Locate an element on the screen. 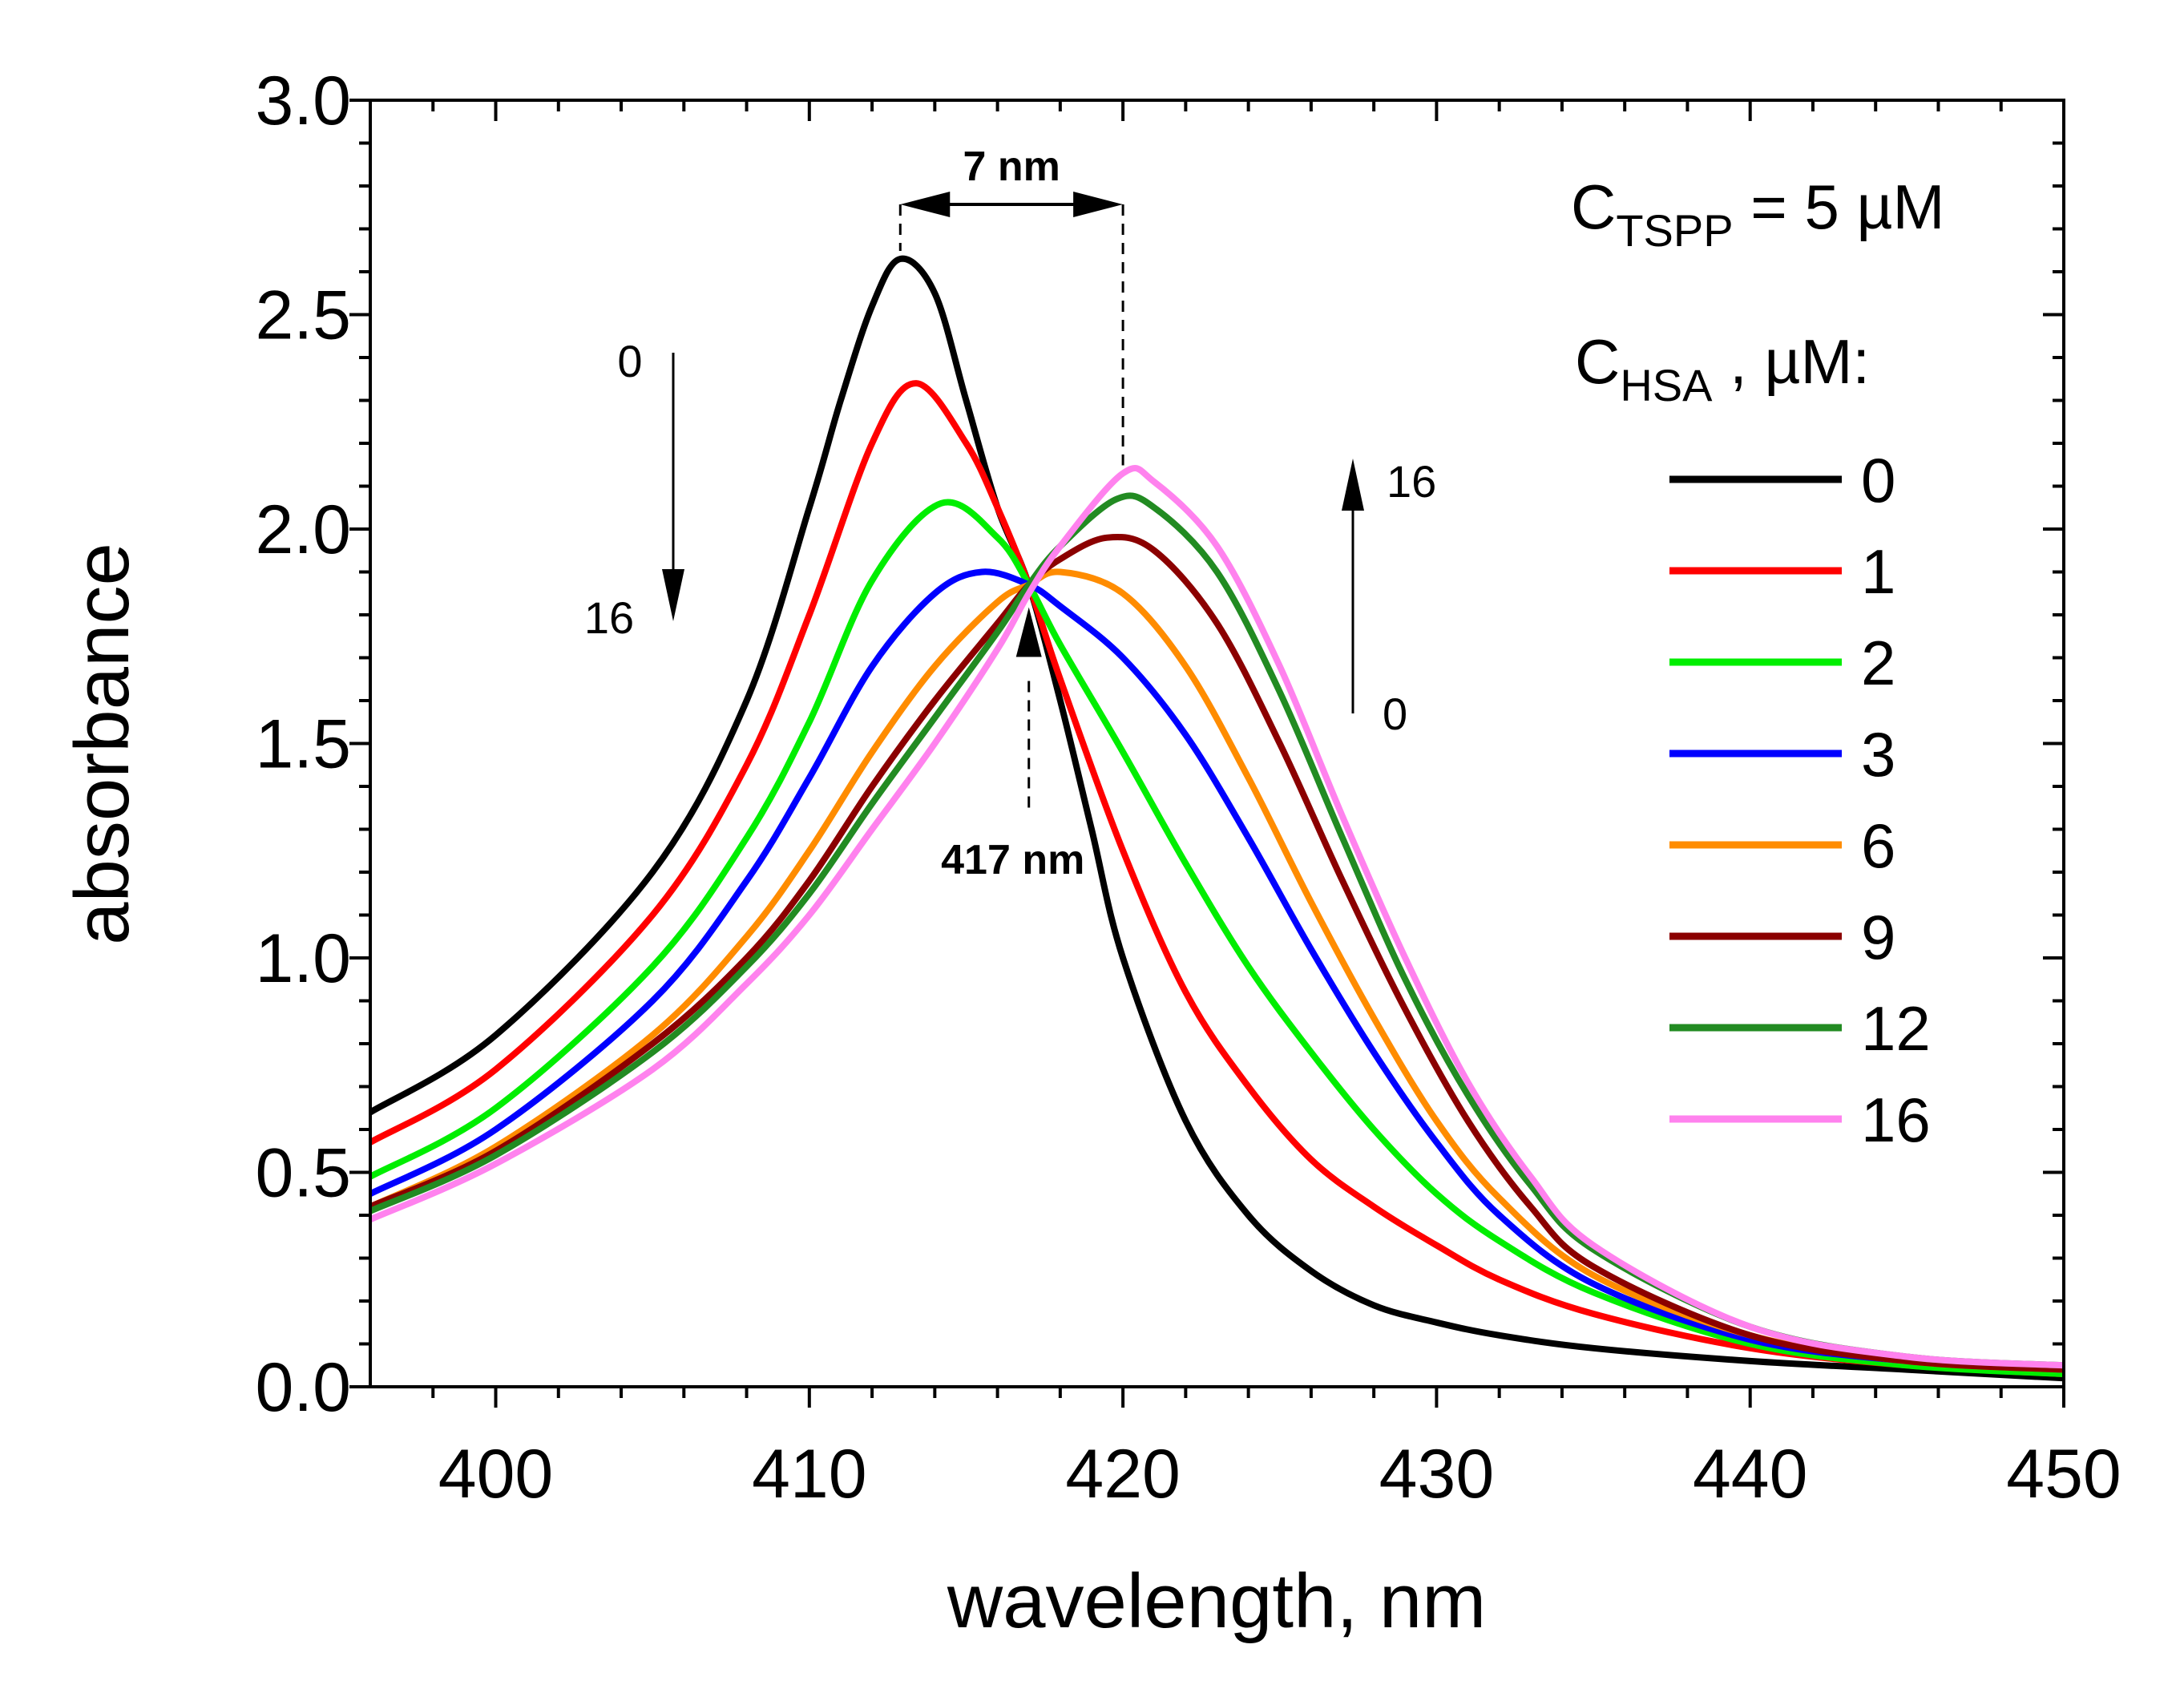 This screenshot has height=1693, width=2184. x-axis-title: wavelength, nm is located at coordinates (1216, 1601).